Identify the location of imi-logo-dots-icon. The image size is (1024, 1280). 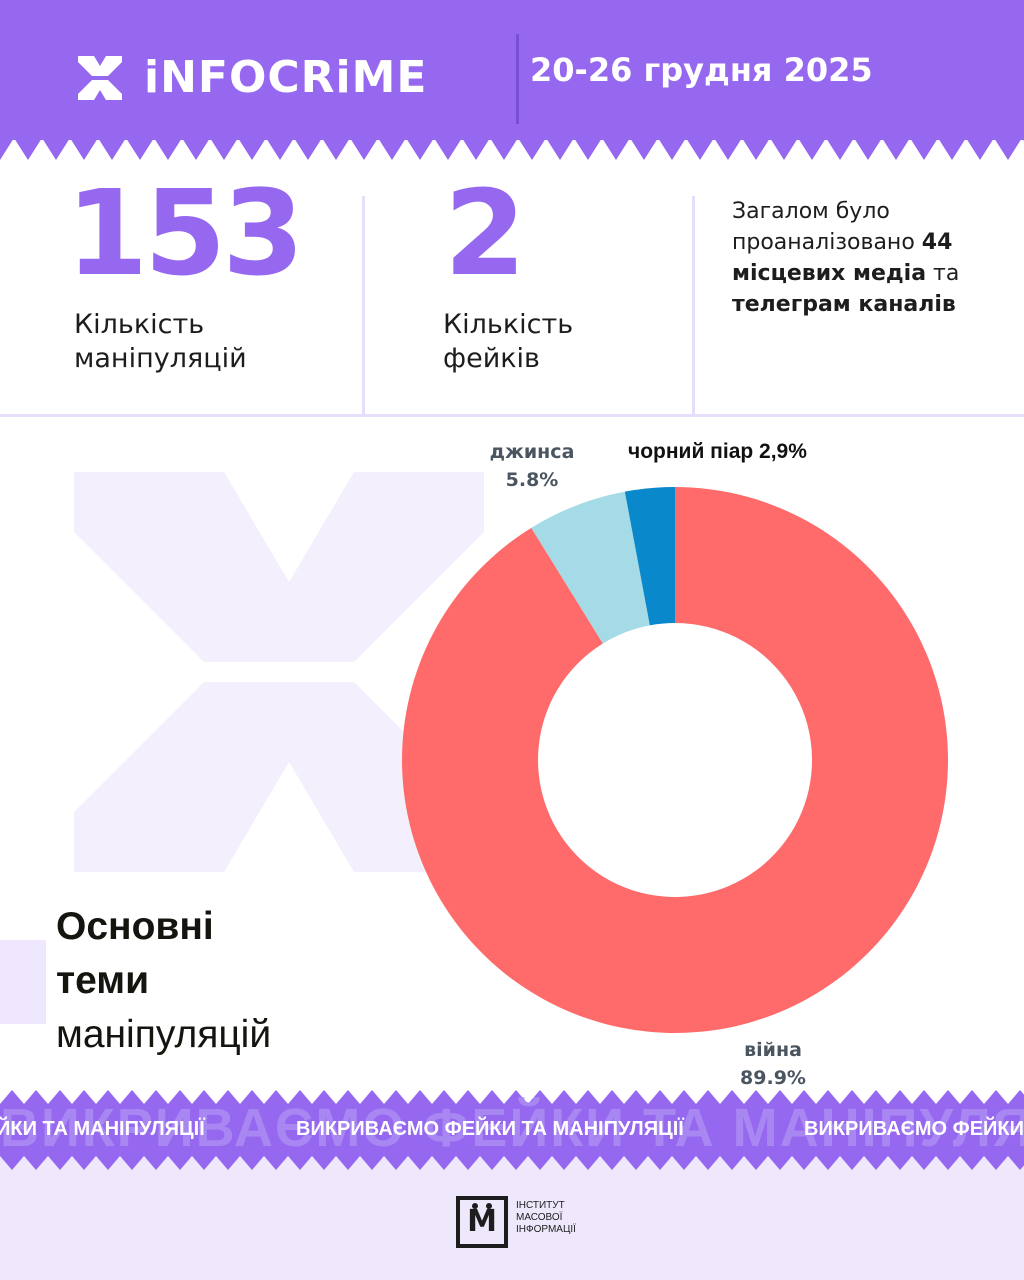
(482, 1206).